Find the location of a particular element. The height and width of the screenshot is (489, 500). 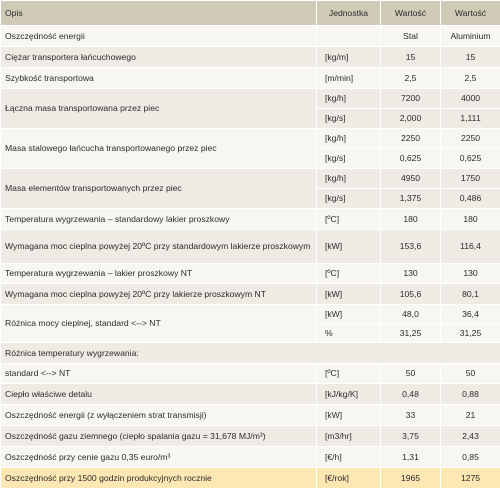

table-row: Różnica temperatury wygrzewania: is located at coordinates (250, 353).